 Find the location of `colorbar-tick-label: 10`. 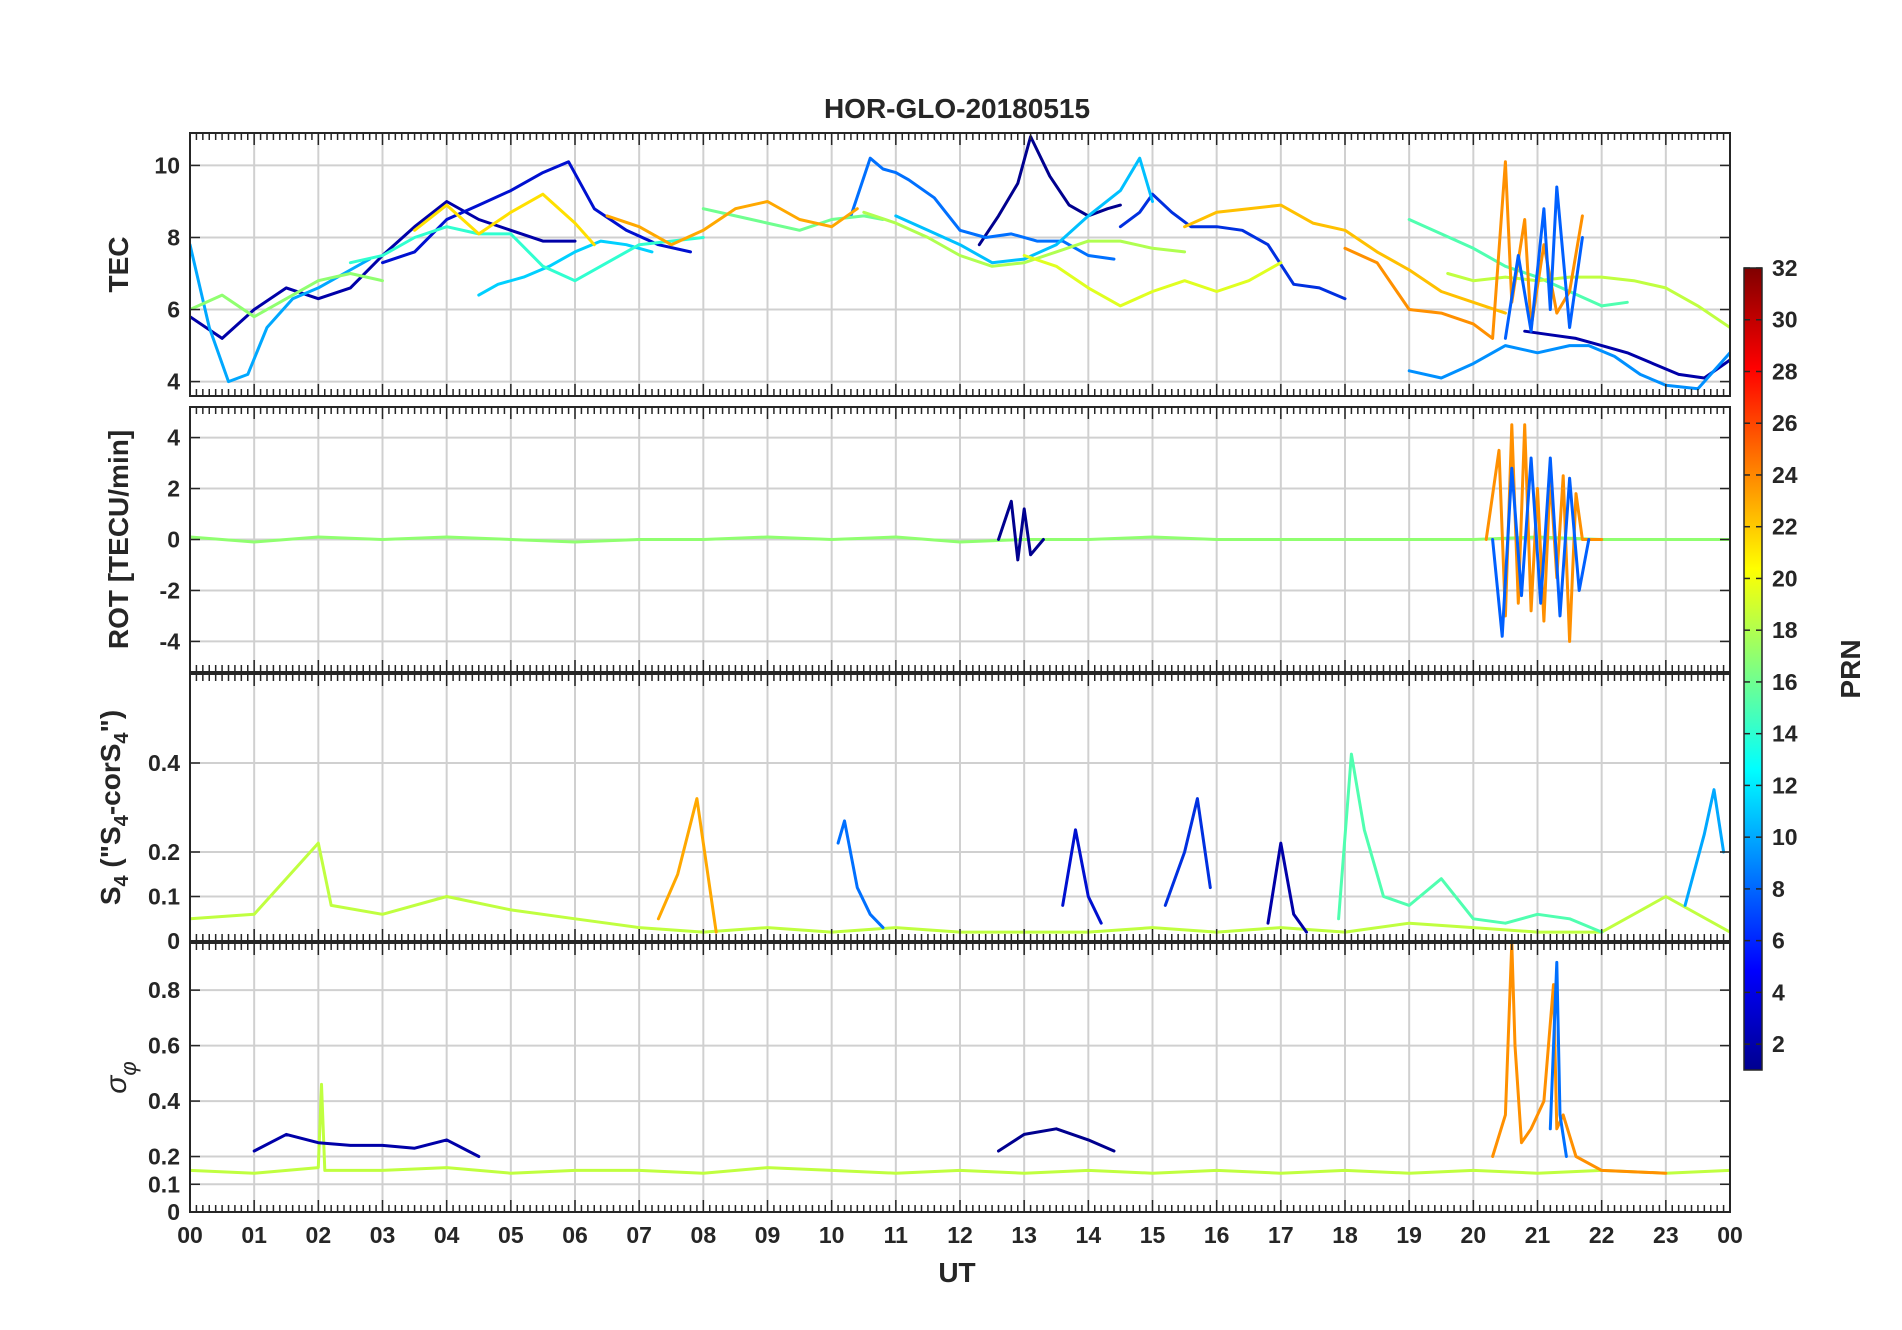

colorbar-tick-label: 10 is located at coordinates (1785, 837).